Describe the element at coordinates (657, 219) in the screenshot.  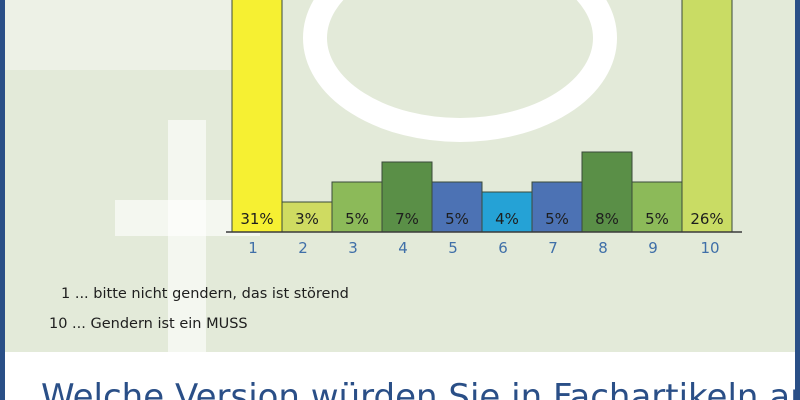
I see `bar-value-label-9: 5%` at that location.